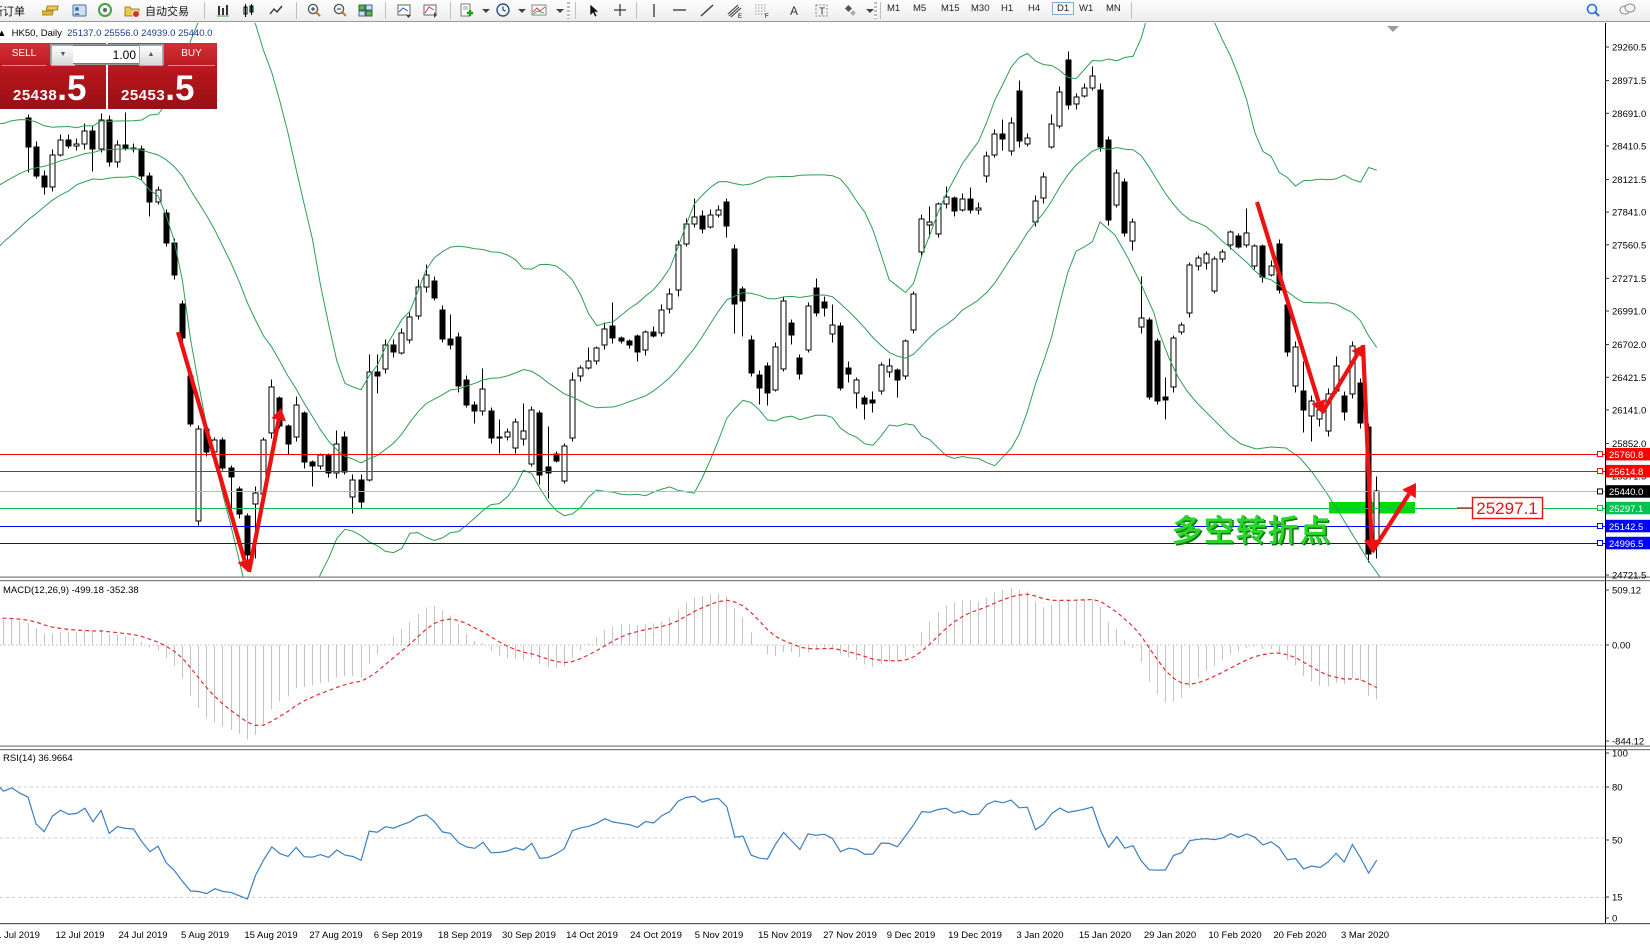 Image resolution: width=1650 pixels, height=947 pixels. I want to click on svg-text: 0, so click(1614, 919).